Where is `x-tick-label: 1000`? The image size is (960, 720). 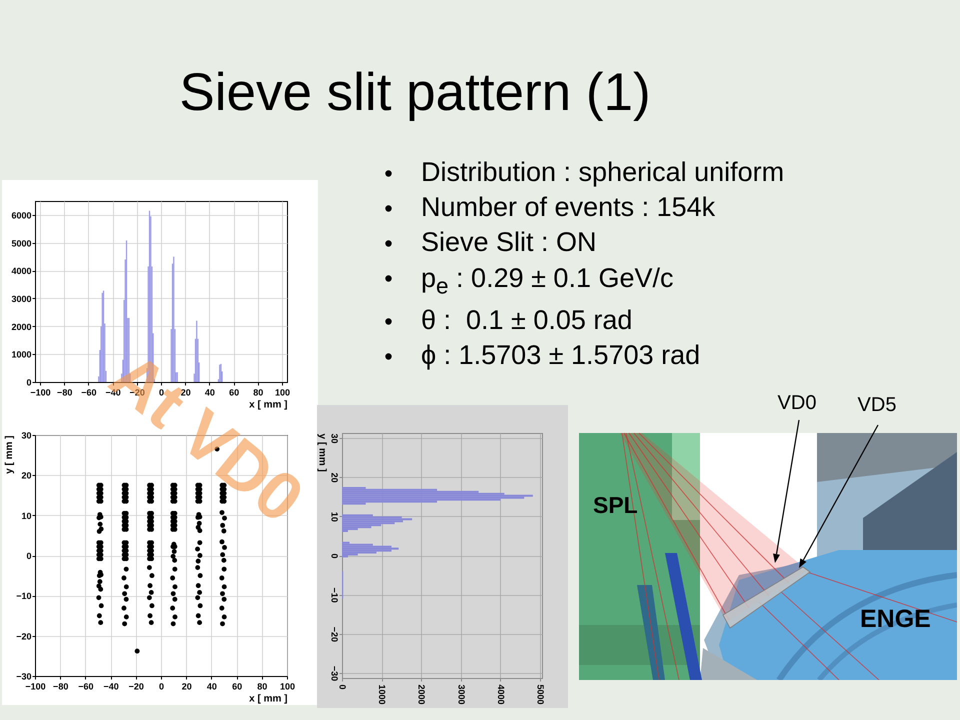 x-tick-label: 1000 is located at coordinates (382, 694).